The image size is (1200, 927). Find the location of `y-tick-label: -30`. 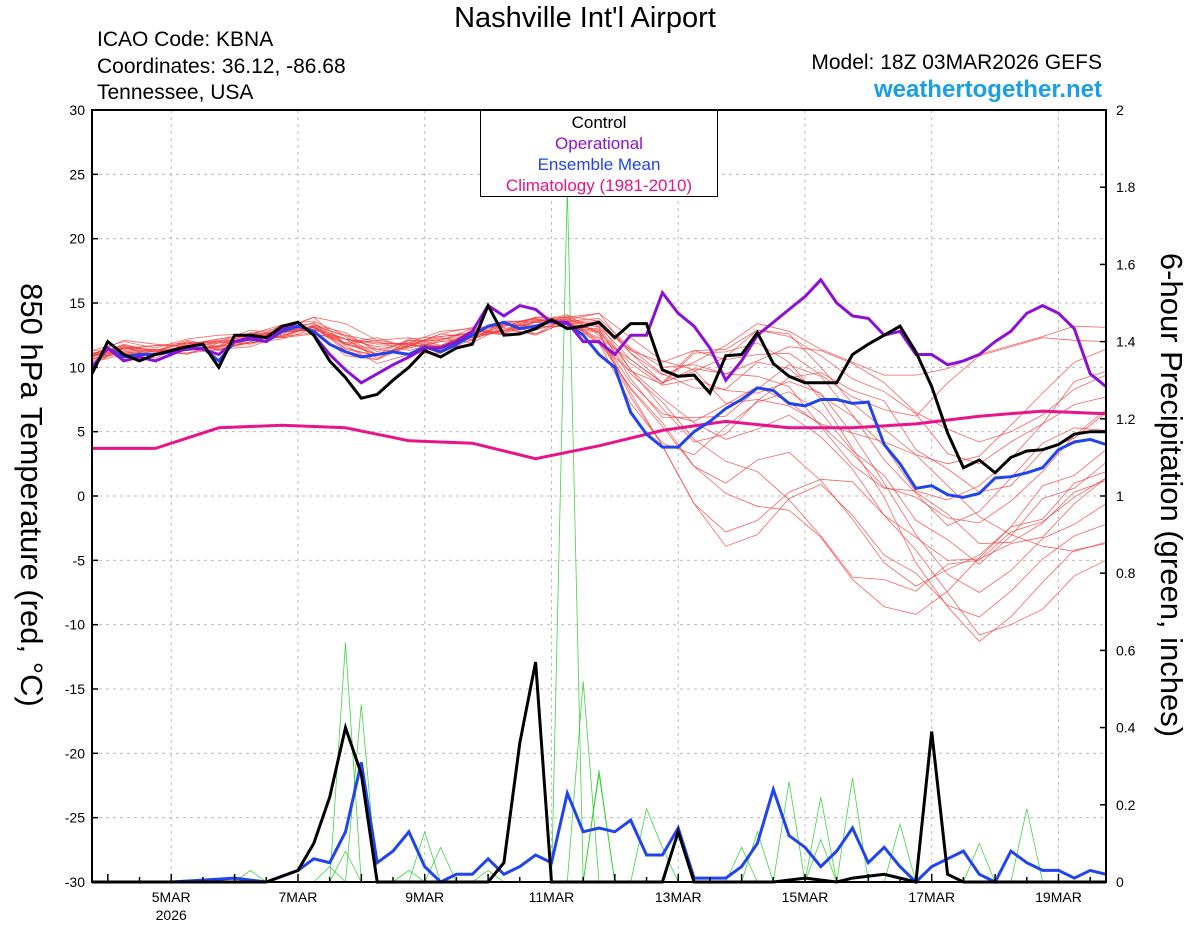

y-tick-label: -30 is located at coordinates (75, 882).